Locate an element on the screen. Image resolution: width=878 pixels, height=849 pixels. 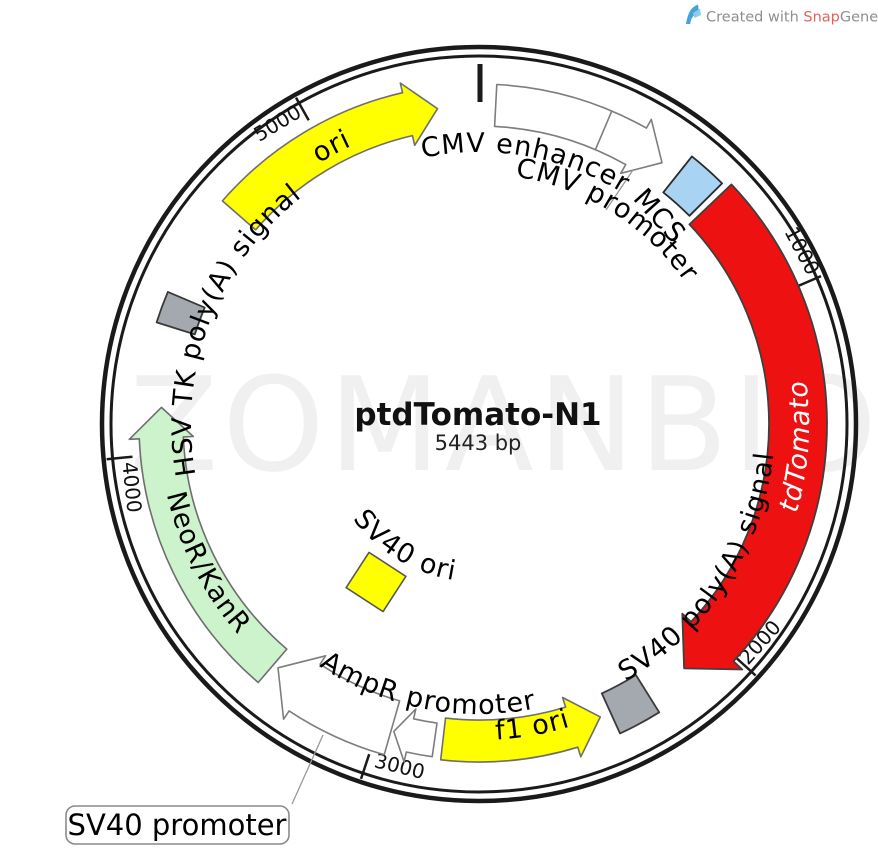
sv40-promoter-callout: SV40 promoter is located at coordinates (177, 825).